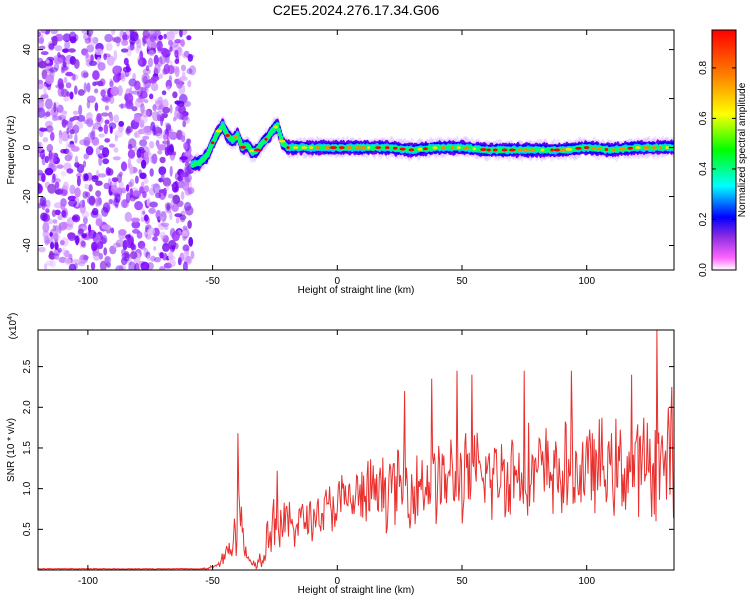 This screenshot has height=600, width=750. What do you see at coordinates (703, 118) in the screenshot?
I see `colorbar-tick-label: 0.6` at bounding box center [703, 118].